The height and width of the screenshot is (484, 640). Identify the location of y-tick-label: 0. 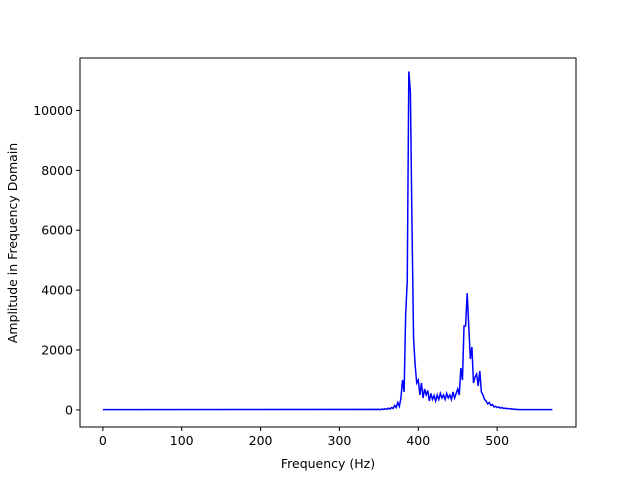
(69, 409).